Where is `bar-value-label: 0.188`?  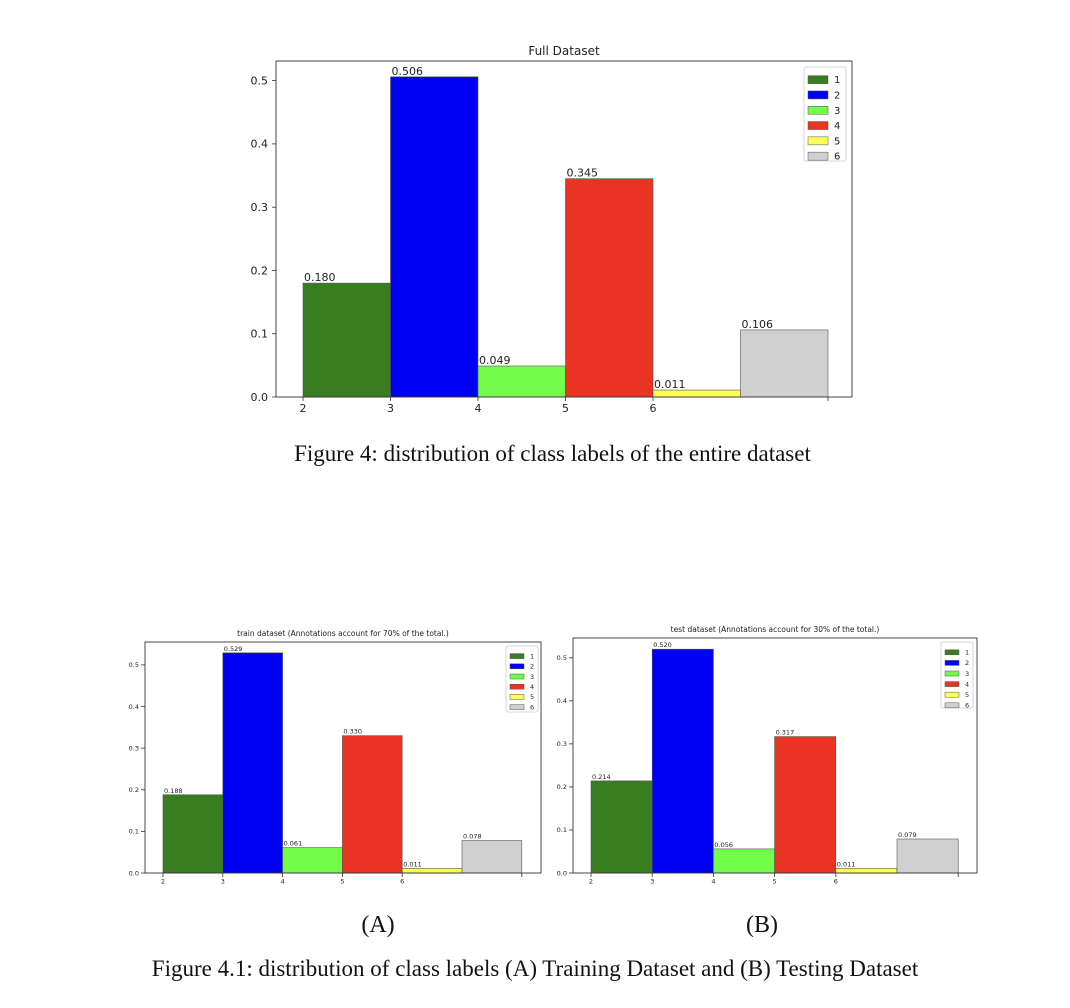 bar-value-label: 0.188 is located at coordinates (173, 791).